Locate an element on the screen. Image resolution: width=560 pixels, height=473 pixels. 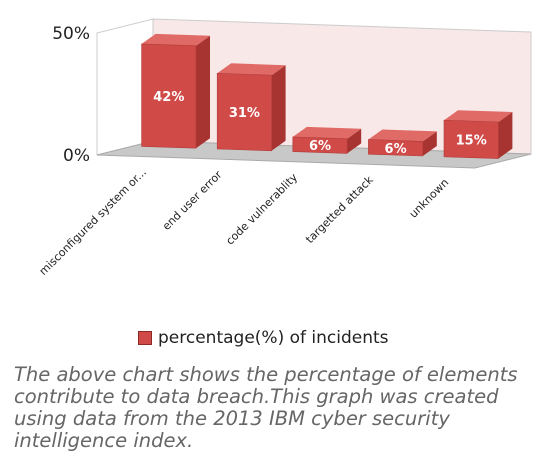
data-label: 42% is located at coordinates (168, 97).